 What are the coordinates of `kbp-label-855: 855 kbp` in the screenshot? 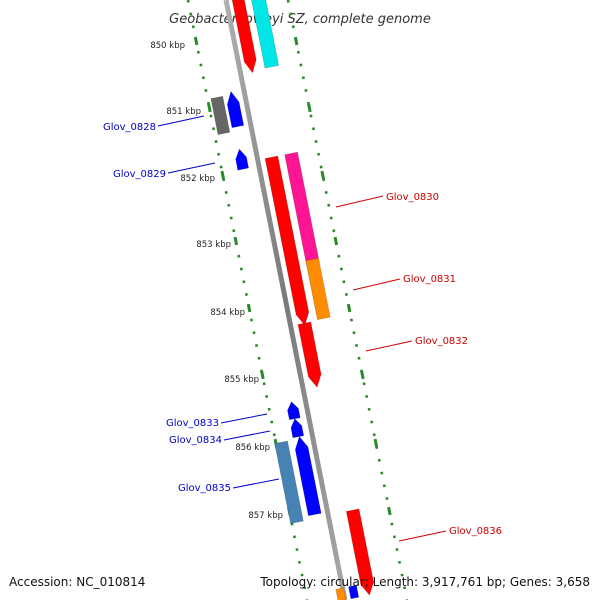 It's located at (241, 380).